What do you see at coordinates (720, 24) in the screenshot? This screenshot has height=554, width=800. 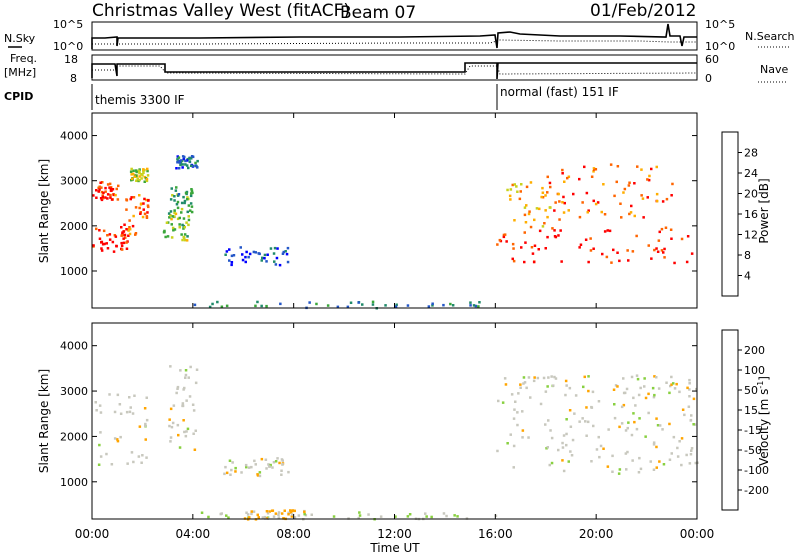 I see `nsky-right-tick-top: 10^5` at bounding box center [720, 24].